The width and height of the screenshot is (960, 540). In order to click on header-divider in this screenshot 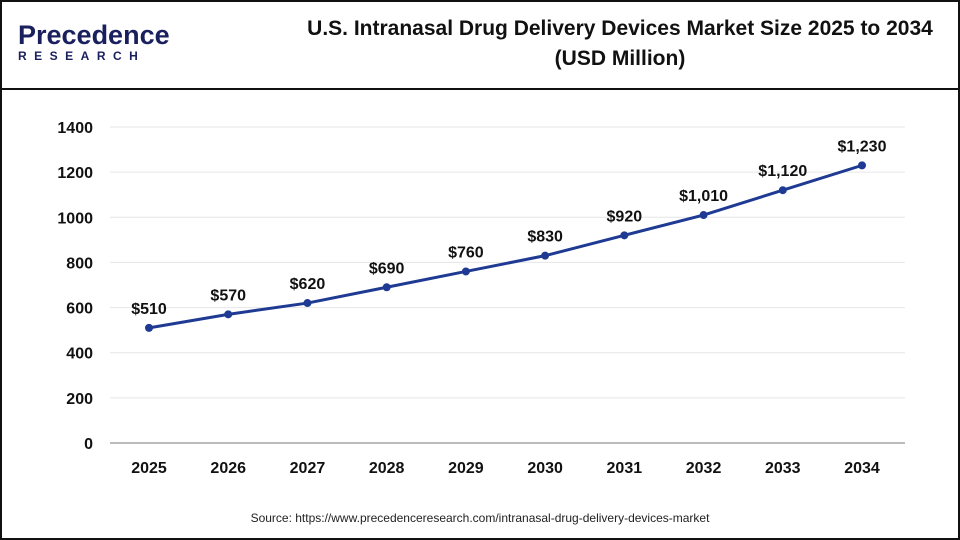, I will do `click(480, 89)`.